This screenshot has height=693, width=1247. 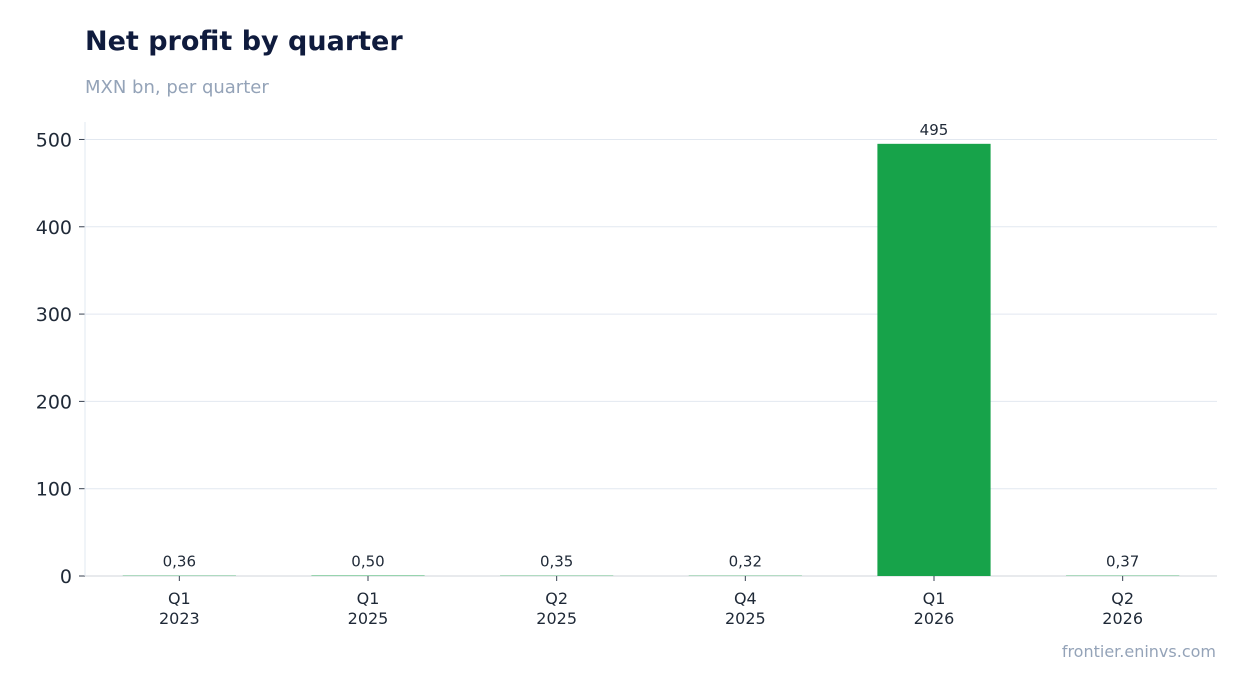 I want to click on y-tick-label: 200, so click(x=54, y=402).